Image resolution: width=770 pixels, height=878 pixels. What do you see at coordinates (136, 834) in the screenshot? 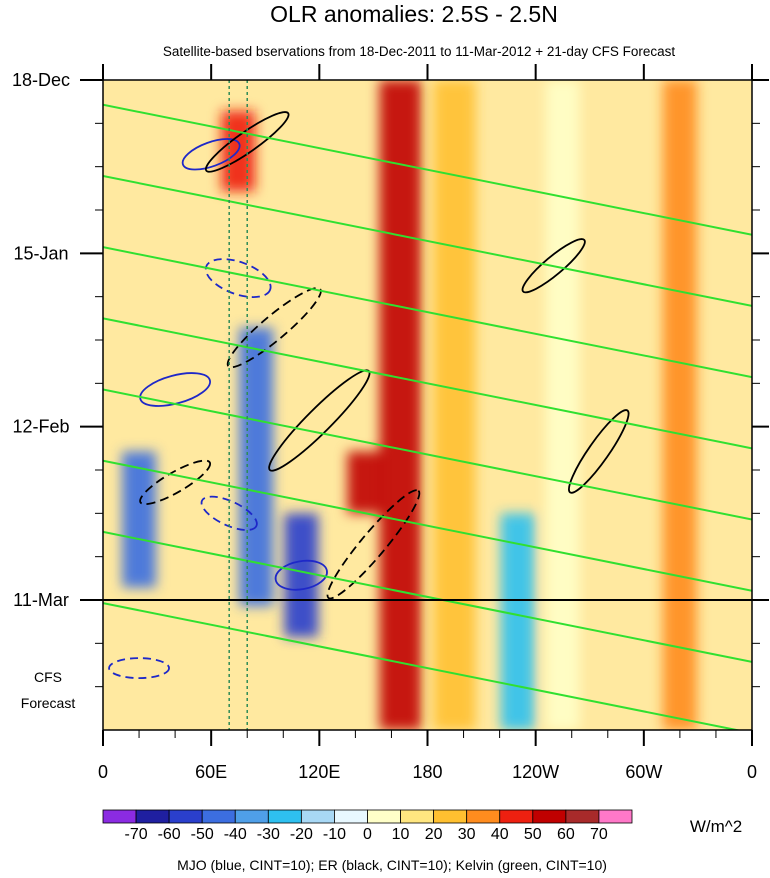
I see `colorbar-label-0: -70` at bounding box center [136, 834].